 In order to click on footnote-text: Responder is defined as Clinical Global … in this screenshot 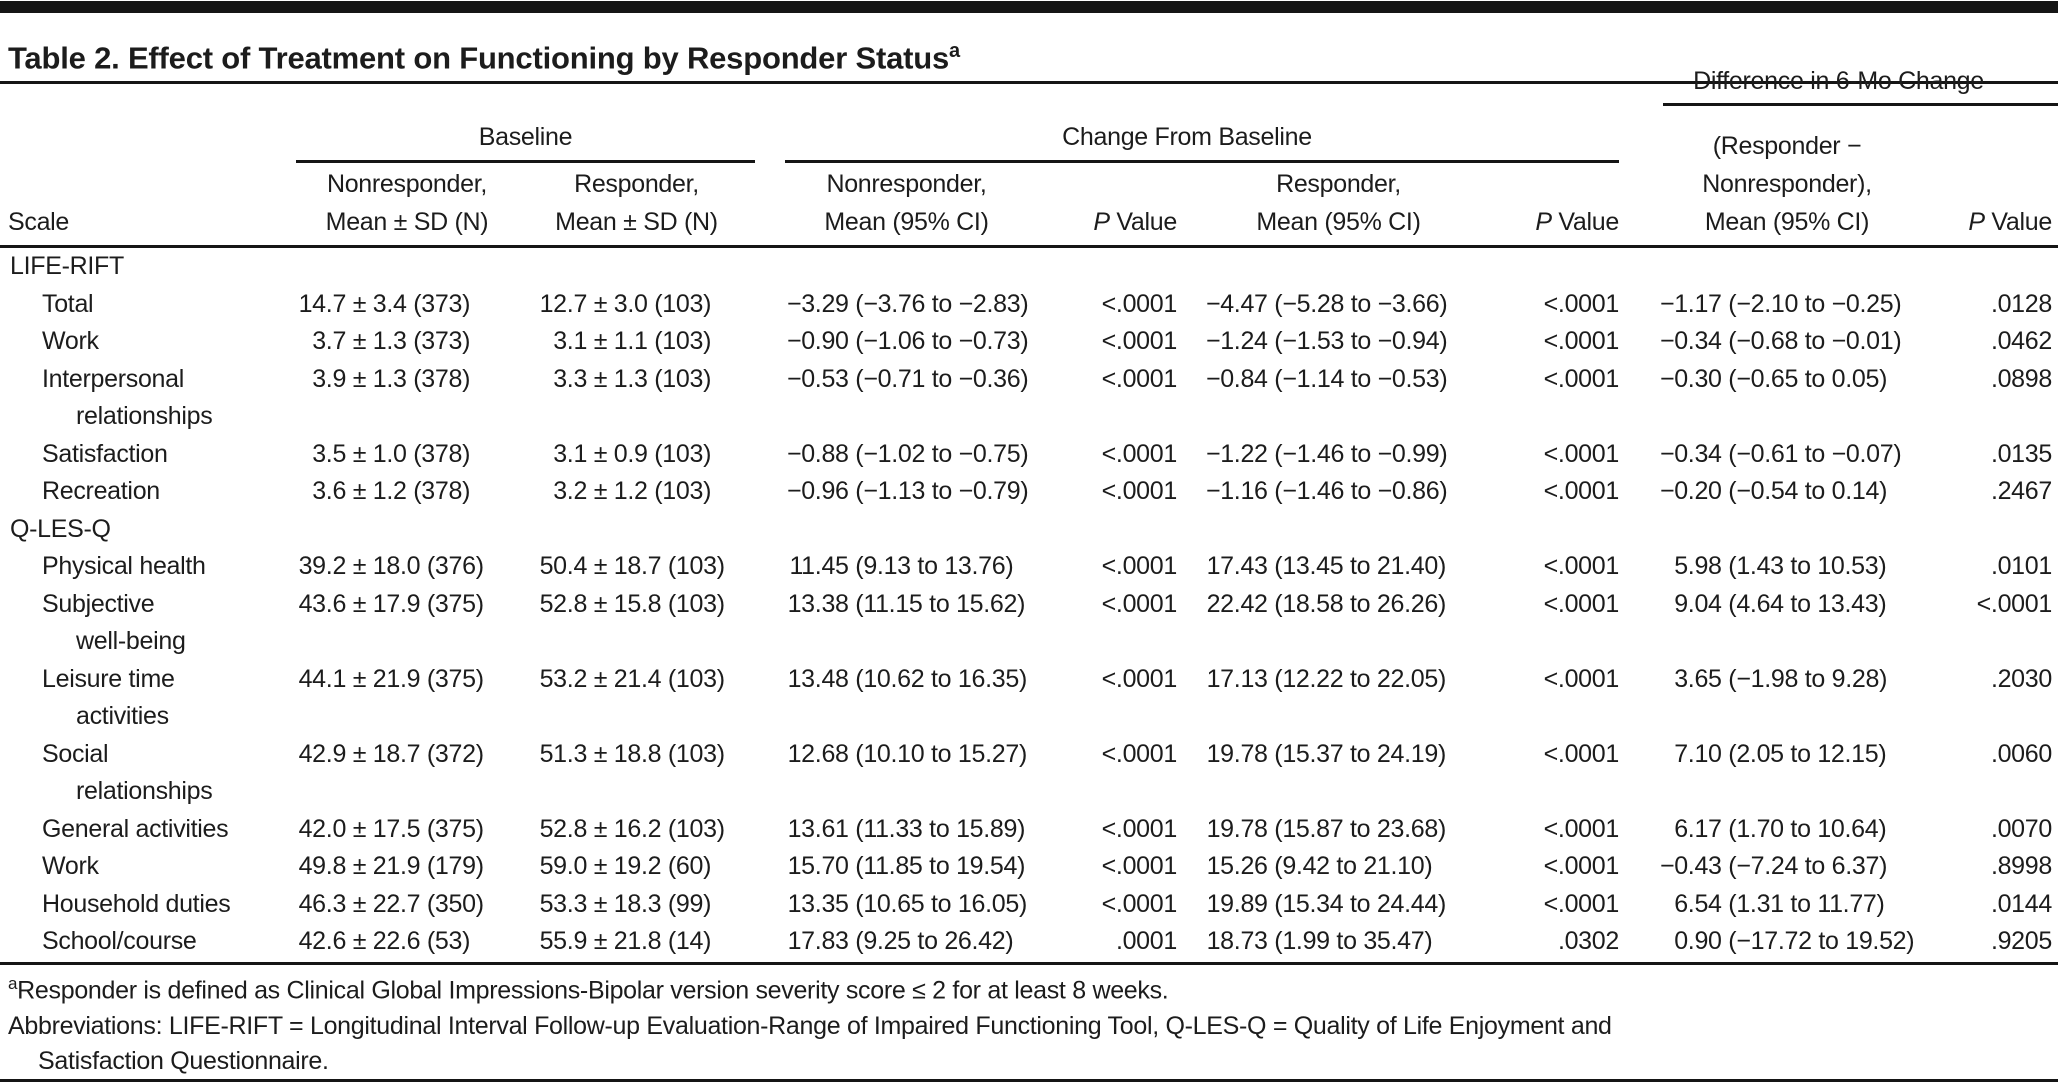, I will do `click(593, 990)`.